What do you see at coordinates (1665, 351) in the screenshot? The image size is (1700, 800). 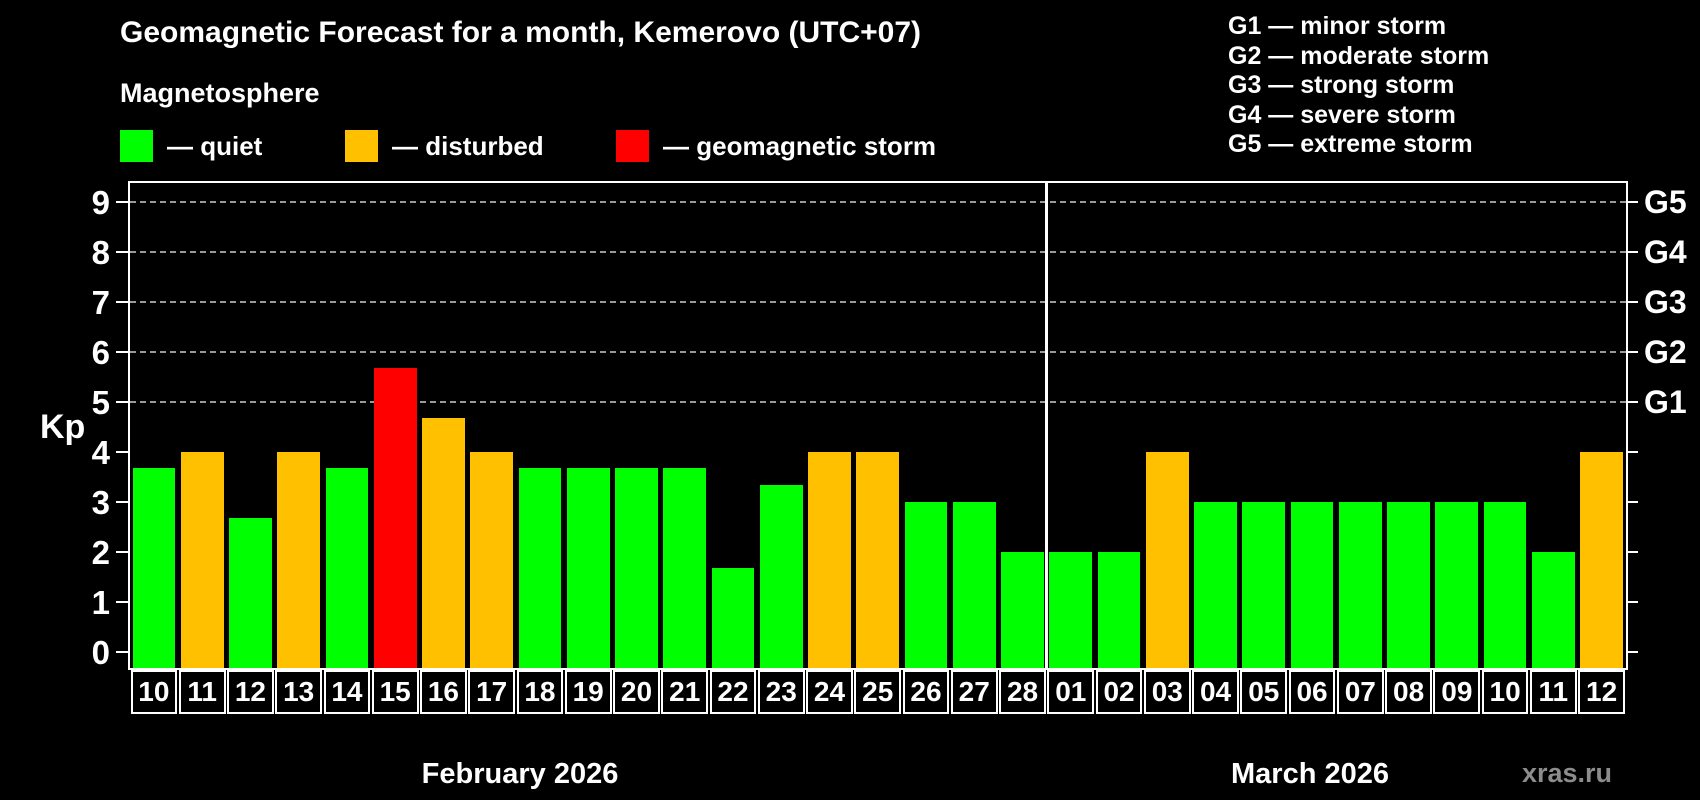 I see `right-axis-label-g2: G2` at bounding box center [1665, 351].